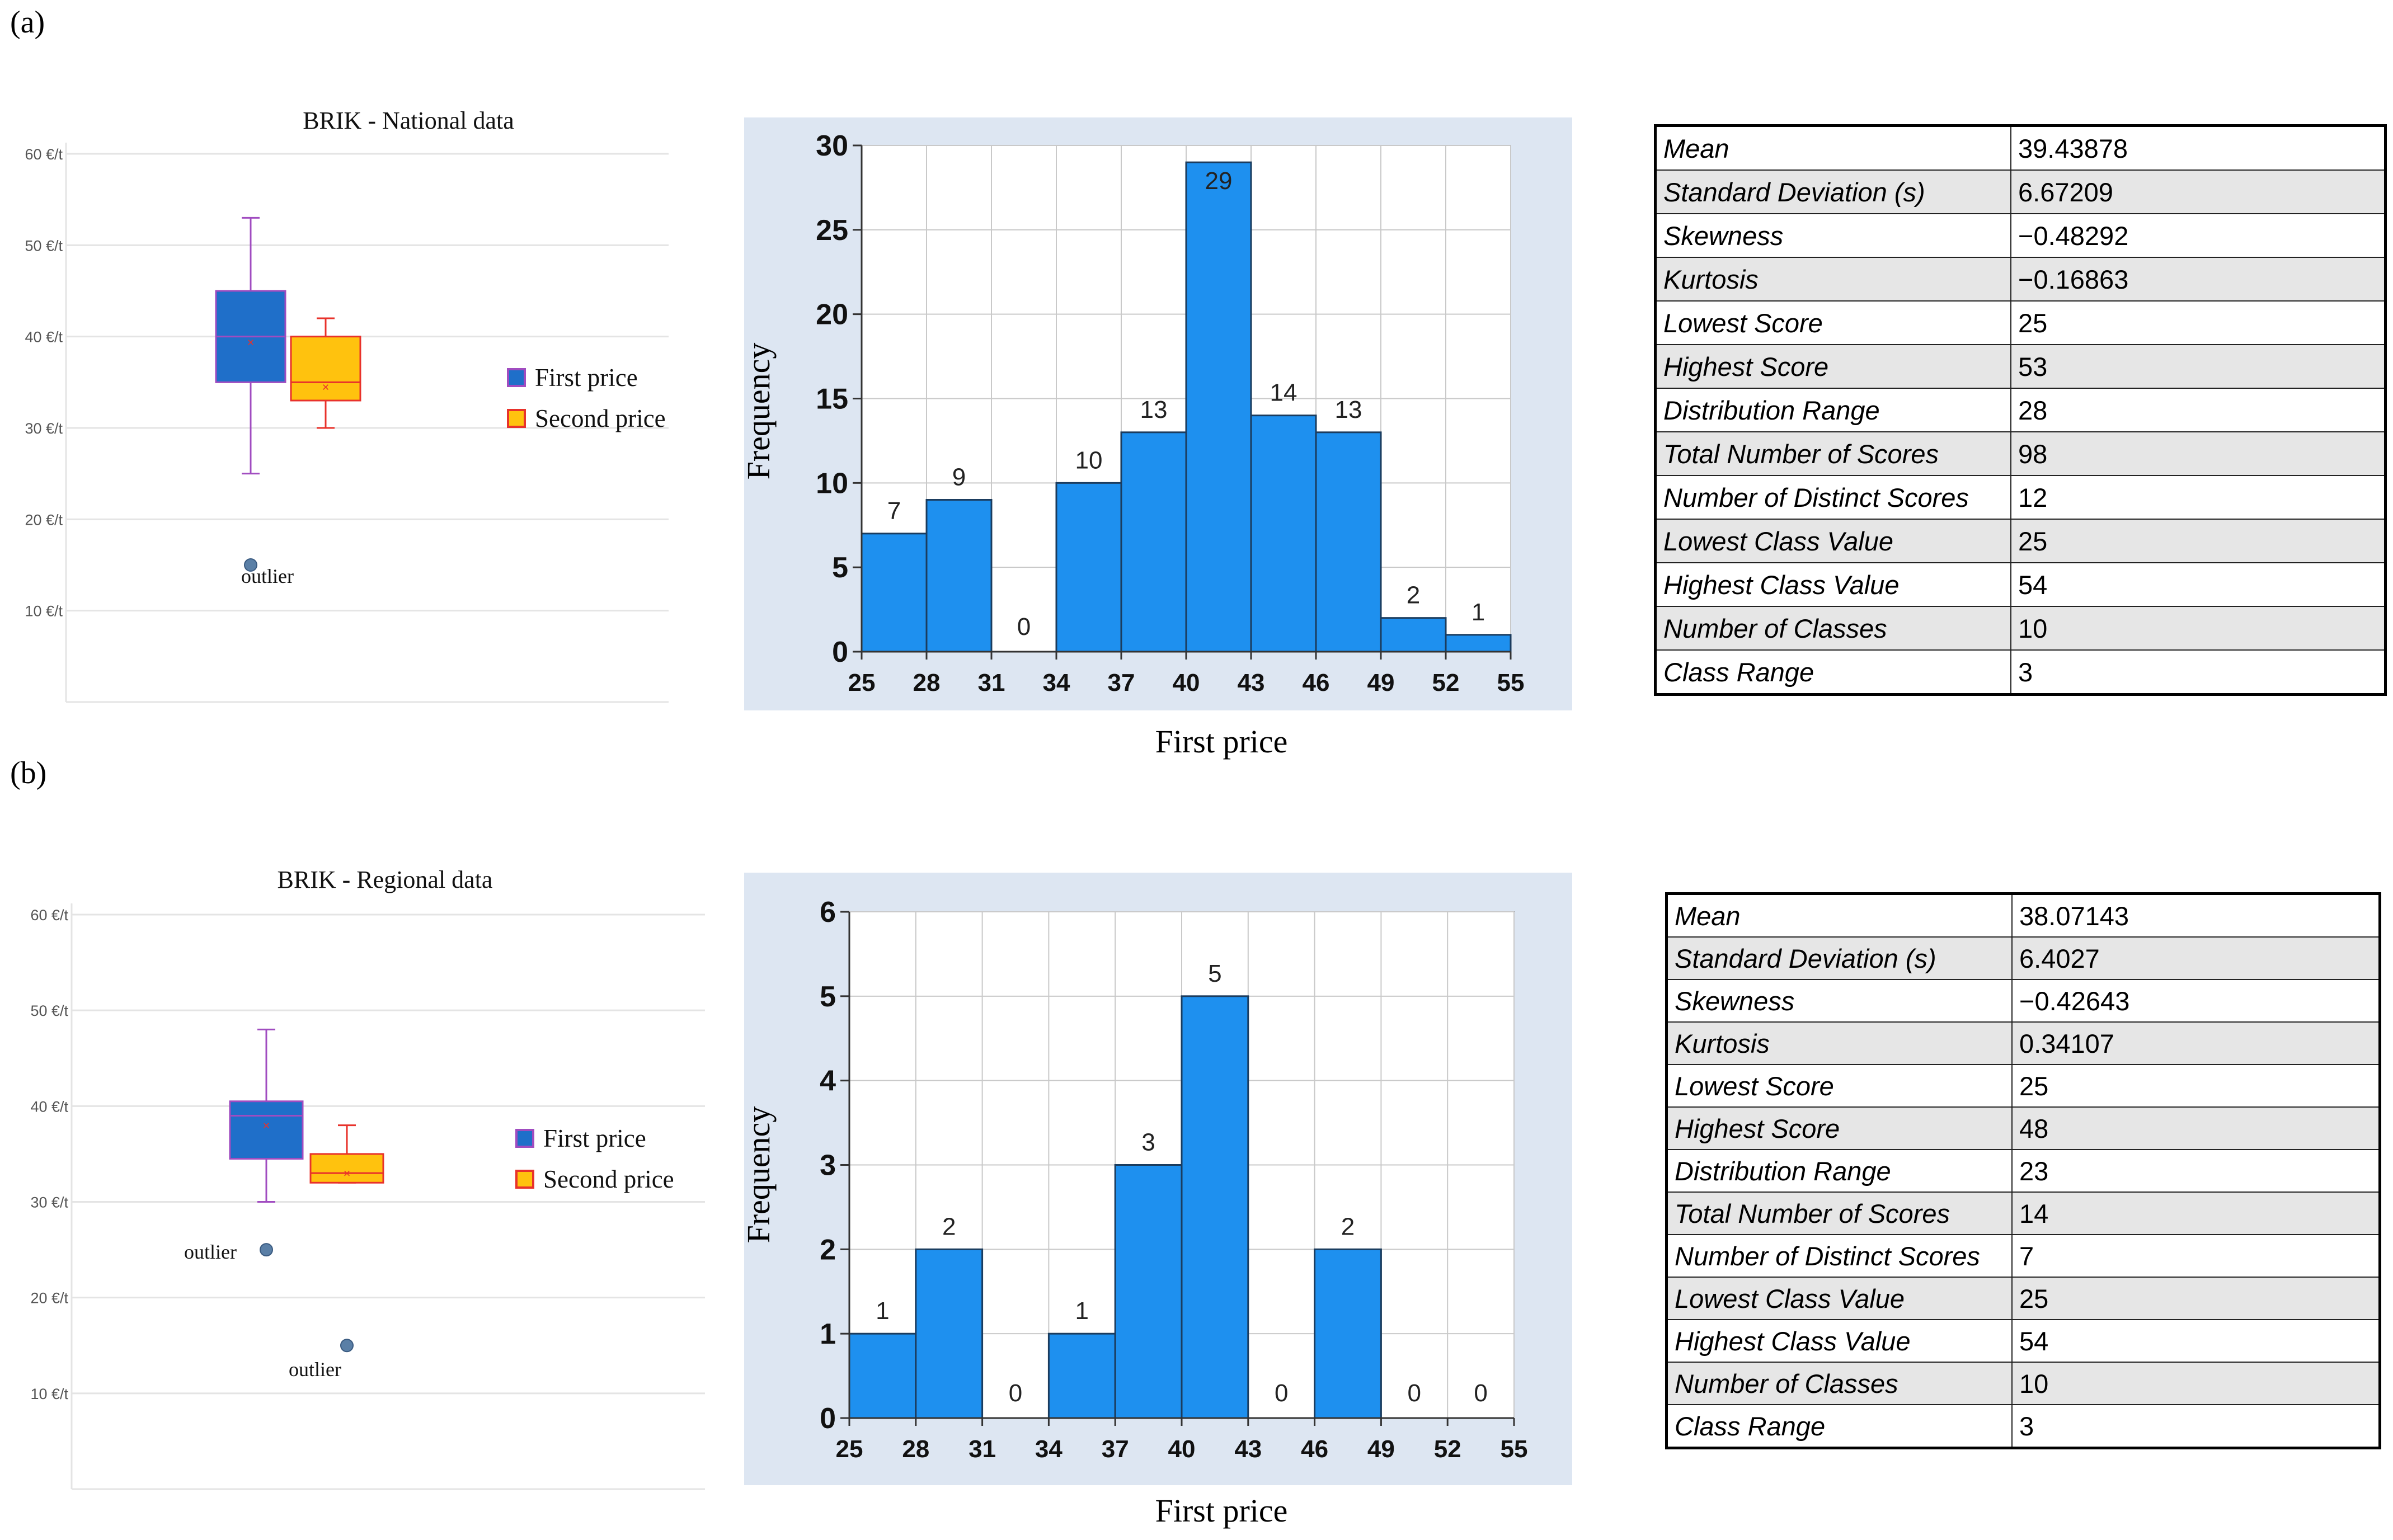 This screenshot has width=2393, height=1540. I want to click on stats-row: Total Number of Scores 98, so click(2020, 453).